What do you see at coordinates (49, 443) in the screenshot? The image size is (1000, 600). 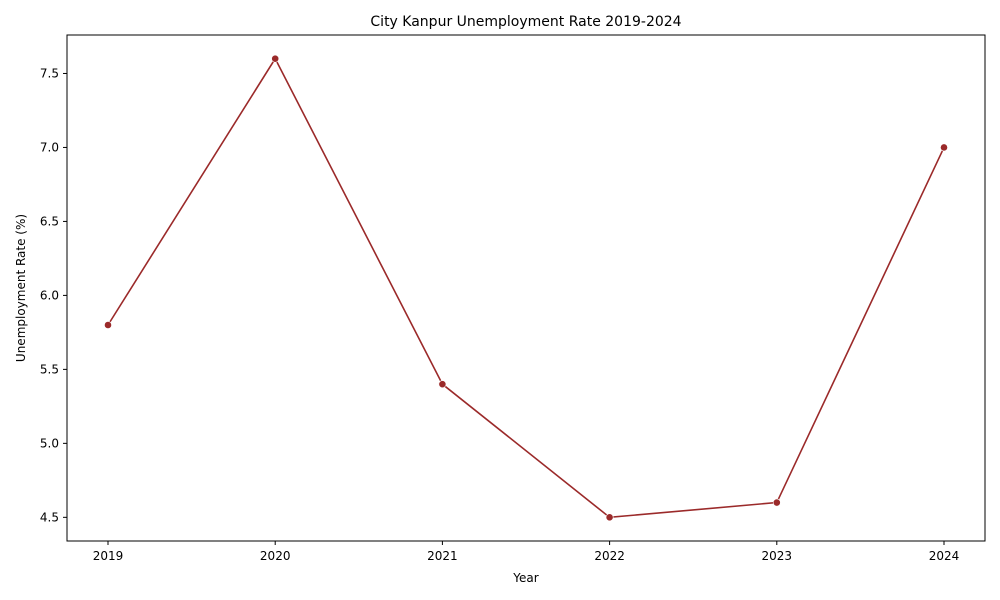 I see `y-tick-label: 5.0` at bounding box center [49, 443].